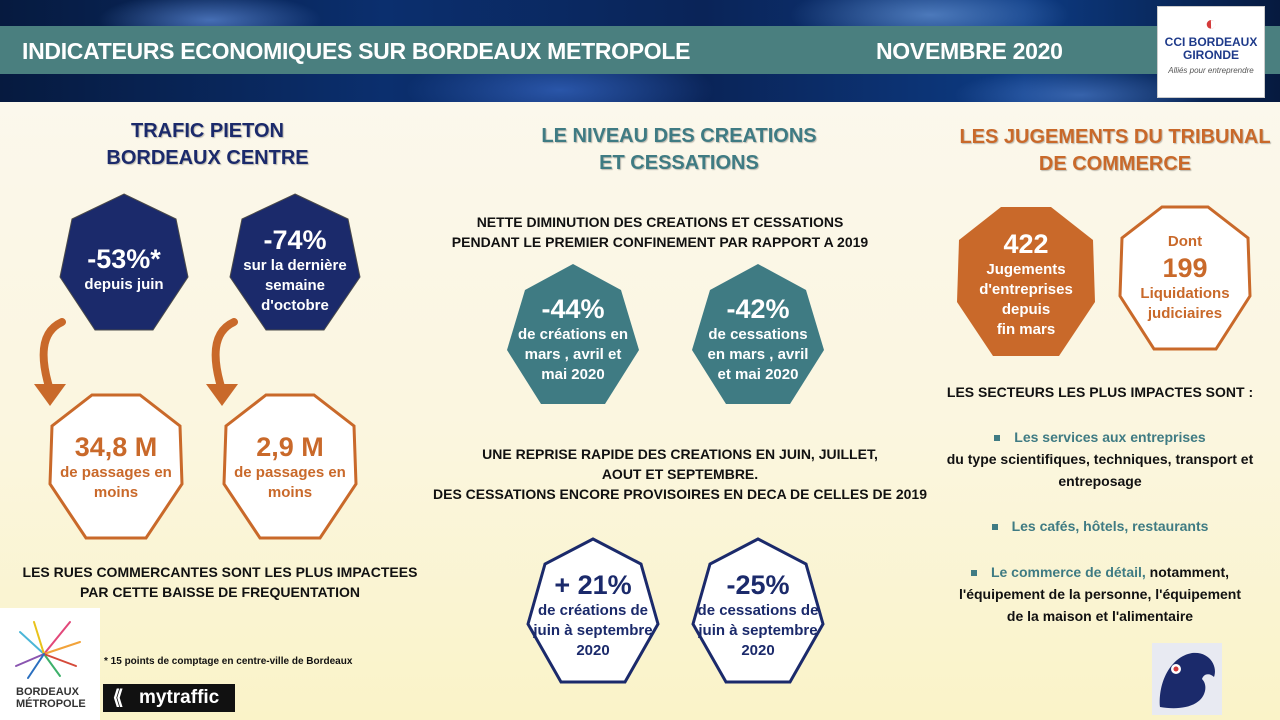  I want to click on marianne-icon, so click(1187, 679).